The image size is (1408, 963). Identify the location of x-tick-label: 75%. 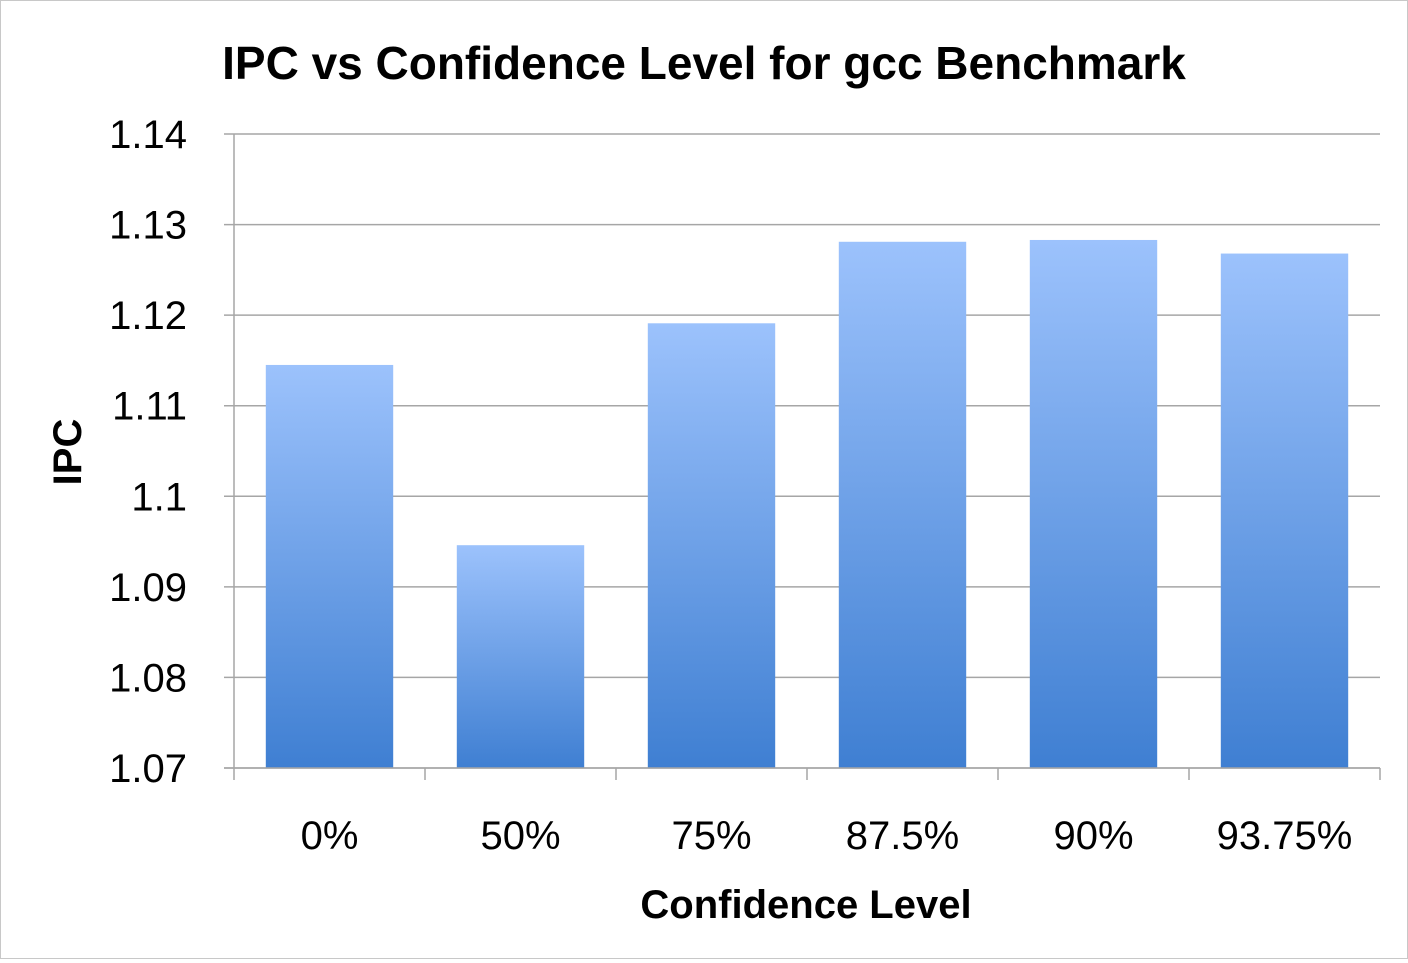
(711, 836).